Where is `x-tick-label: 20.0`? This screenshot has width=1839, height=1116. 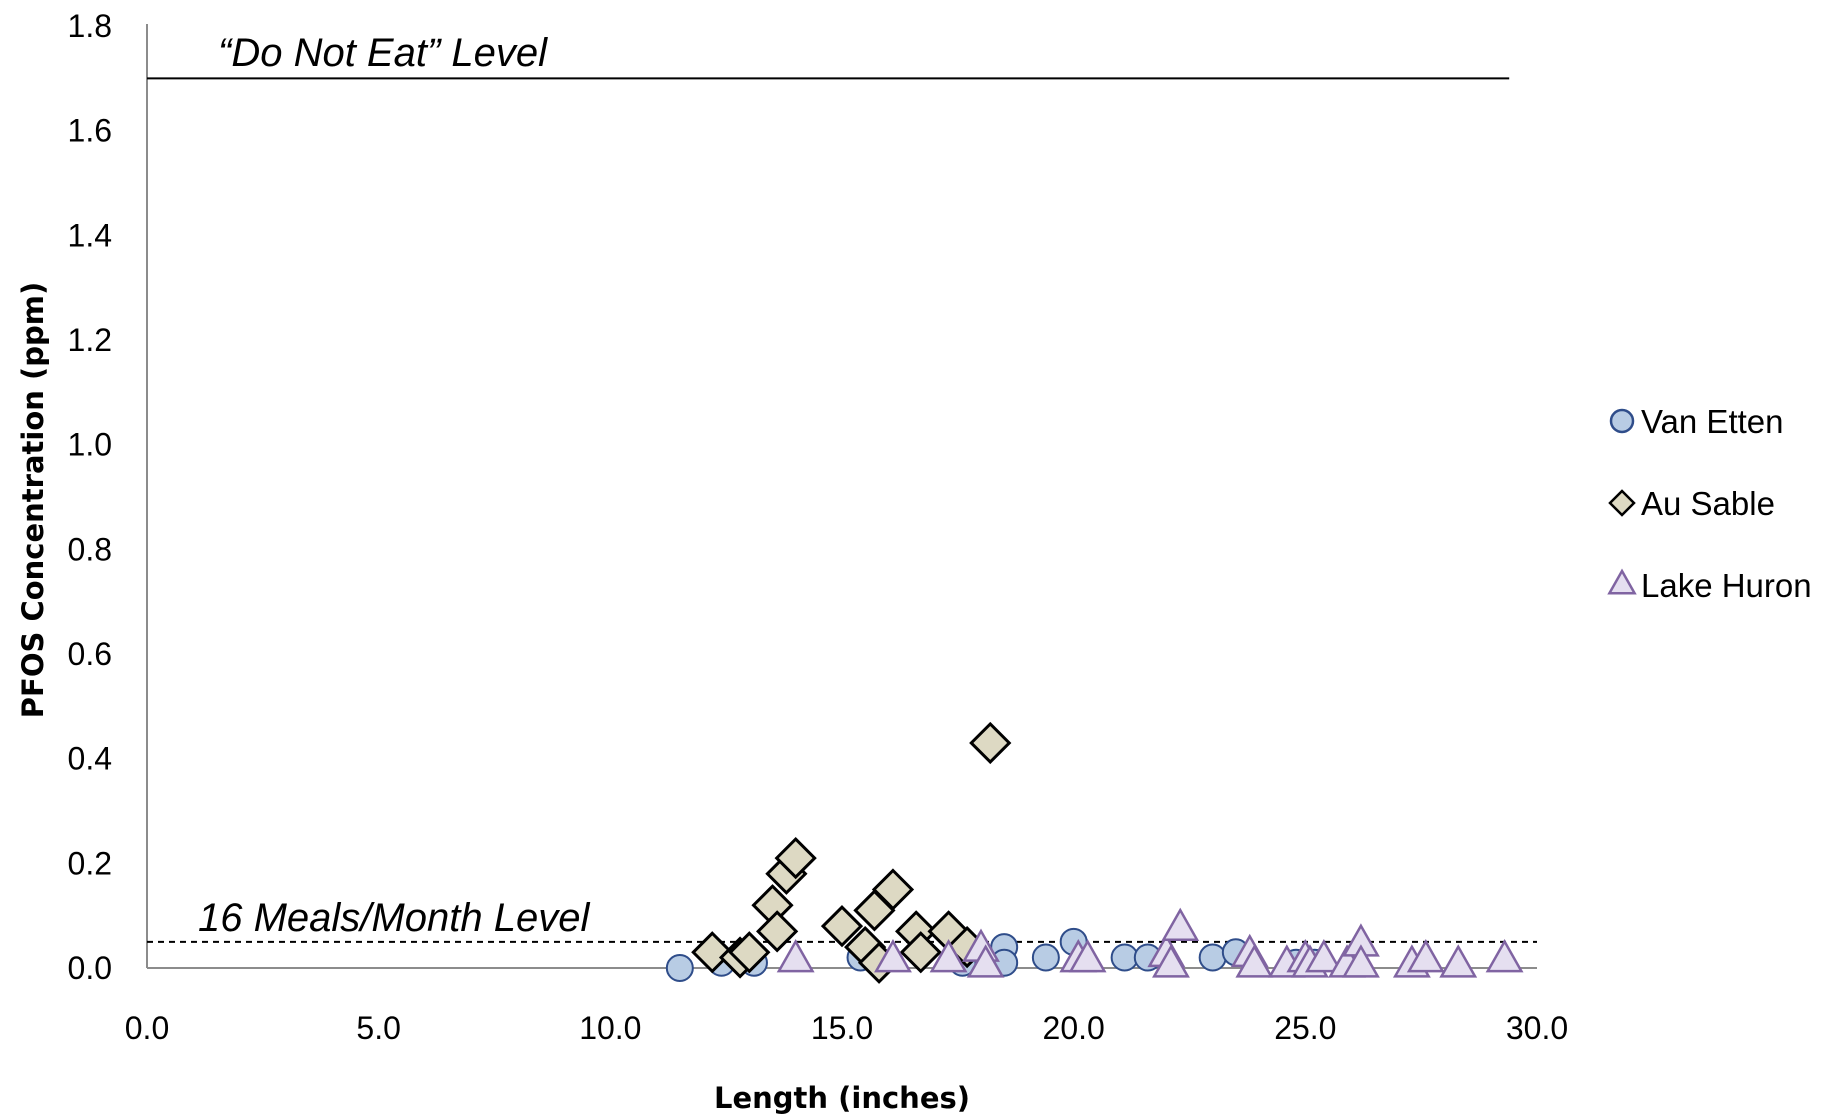
x-tick-label: 20.0 is located at coordinates (1074, 1028).